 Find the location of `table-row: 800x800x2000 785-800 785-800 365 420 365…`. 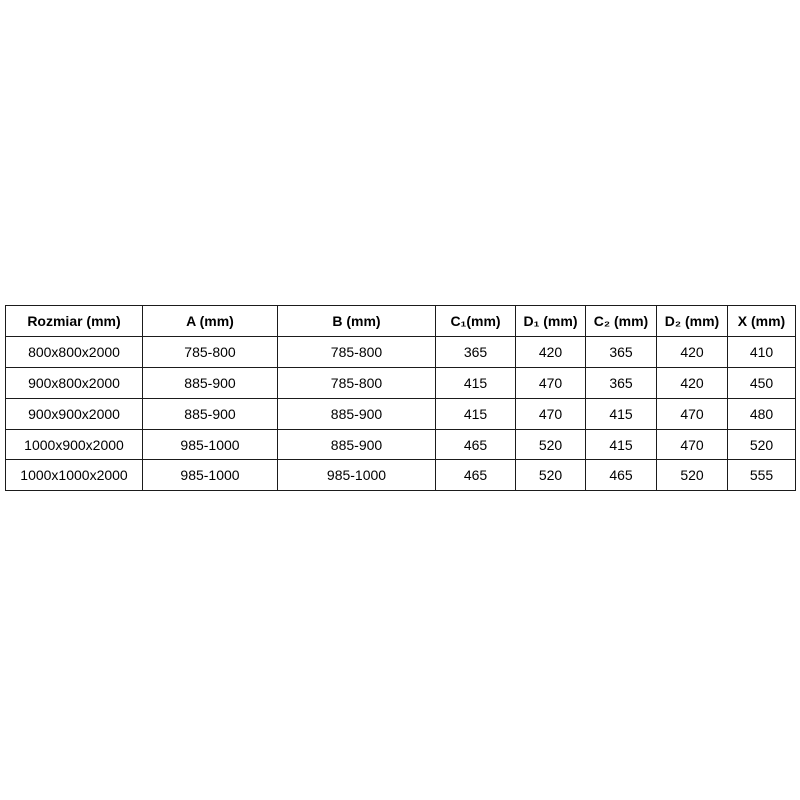

table-row: 800x800x2000 785-800 785-800 365 420 365… is located at coordinates (400, 351).